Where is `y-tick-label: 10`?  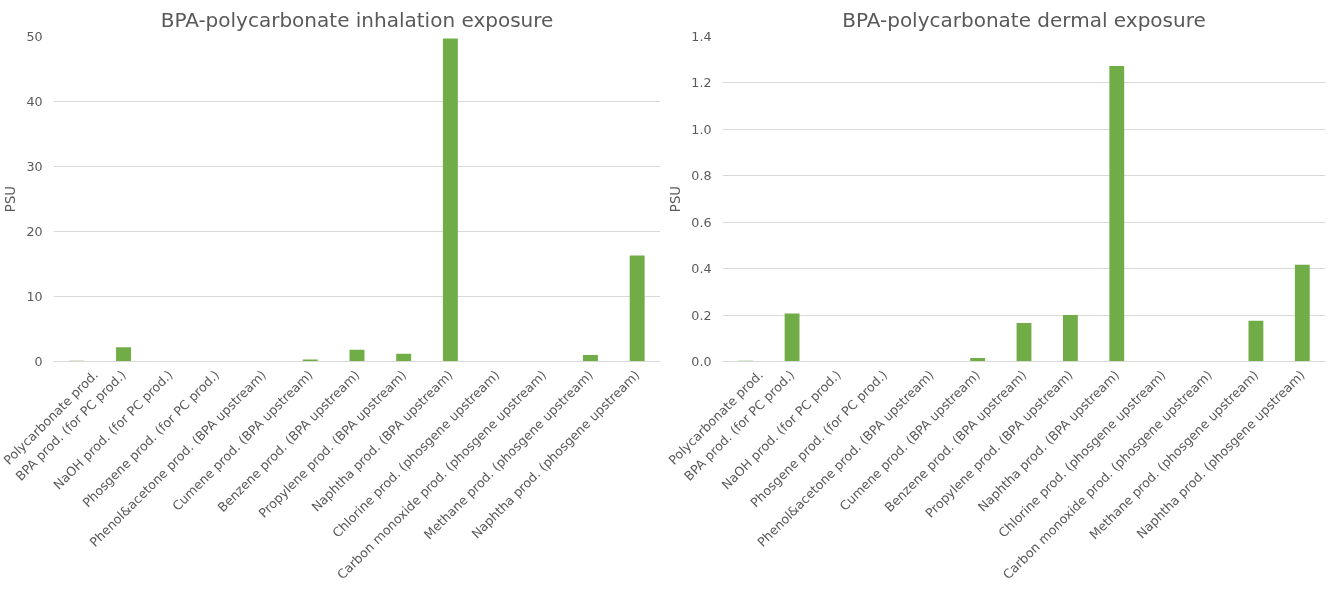
y-tick-label: 10 is located at coordinates (34, 296).